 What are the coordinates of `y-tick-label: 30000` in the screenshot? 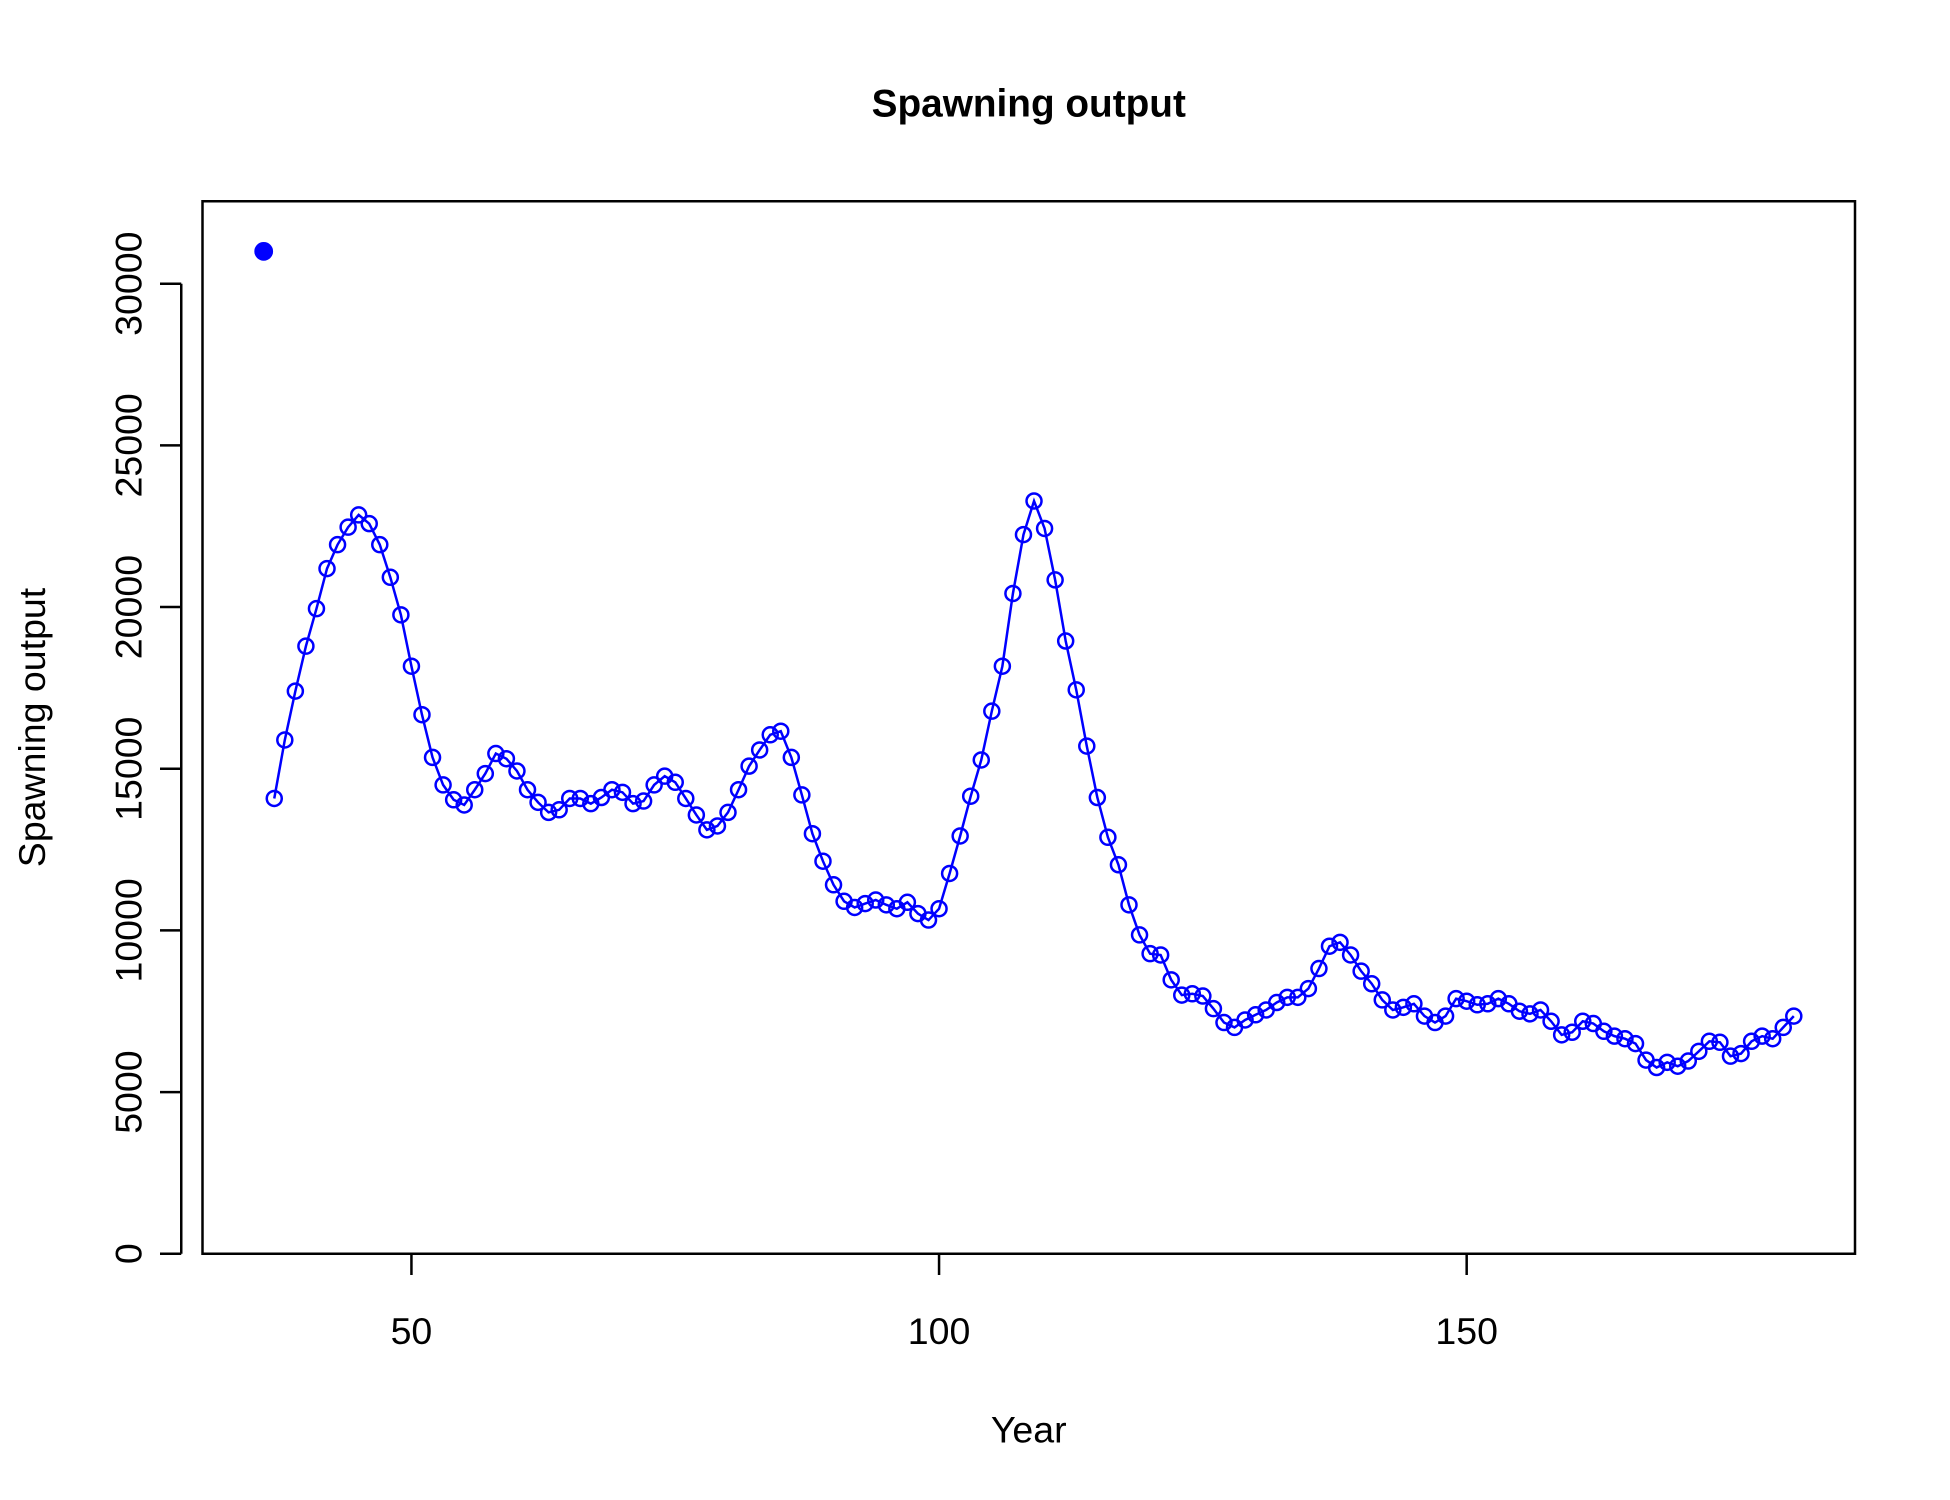 It's located at (128, 284).